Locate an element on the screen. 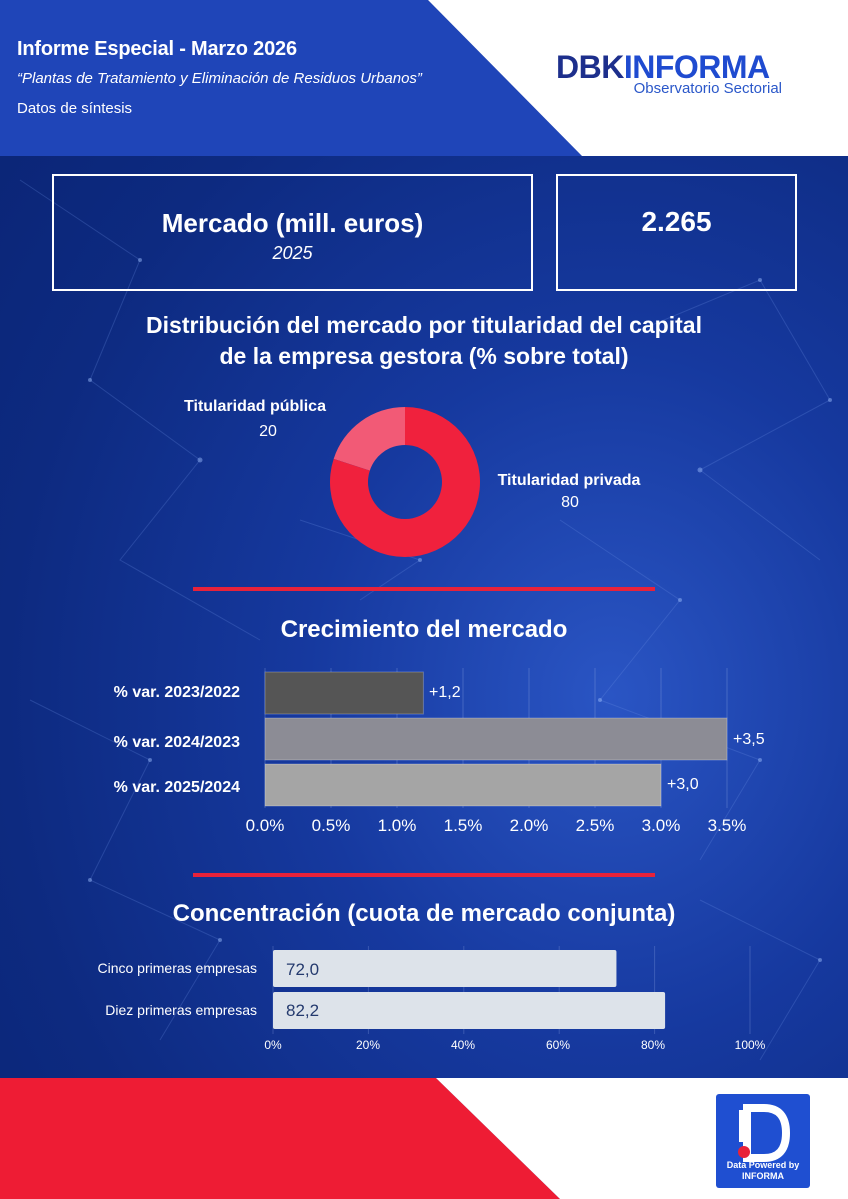 This screenshot has height=1199, width=848. data-powered-badge: Data Powered by INFORMA is located at coordinates (763, 1141).